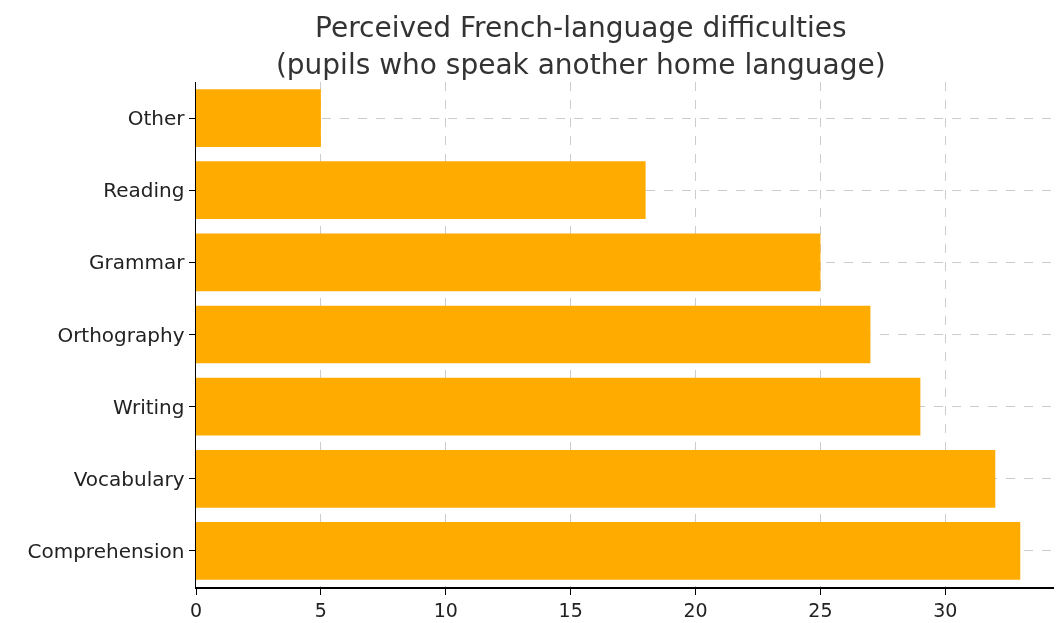 The height and width of the screenshot is (623, 1056). Describe the element at coordinates (149, 406) in the screenshot. I see `y-tick-label: Writing` at that location.